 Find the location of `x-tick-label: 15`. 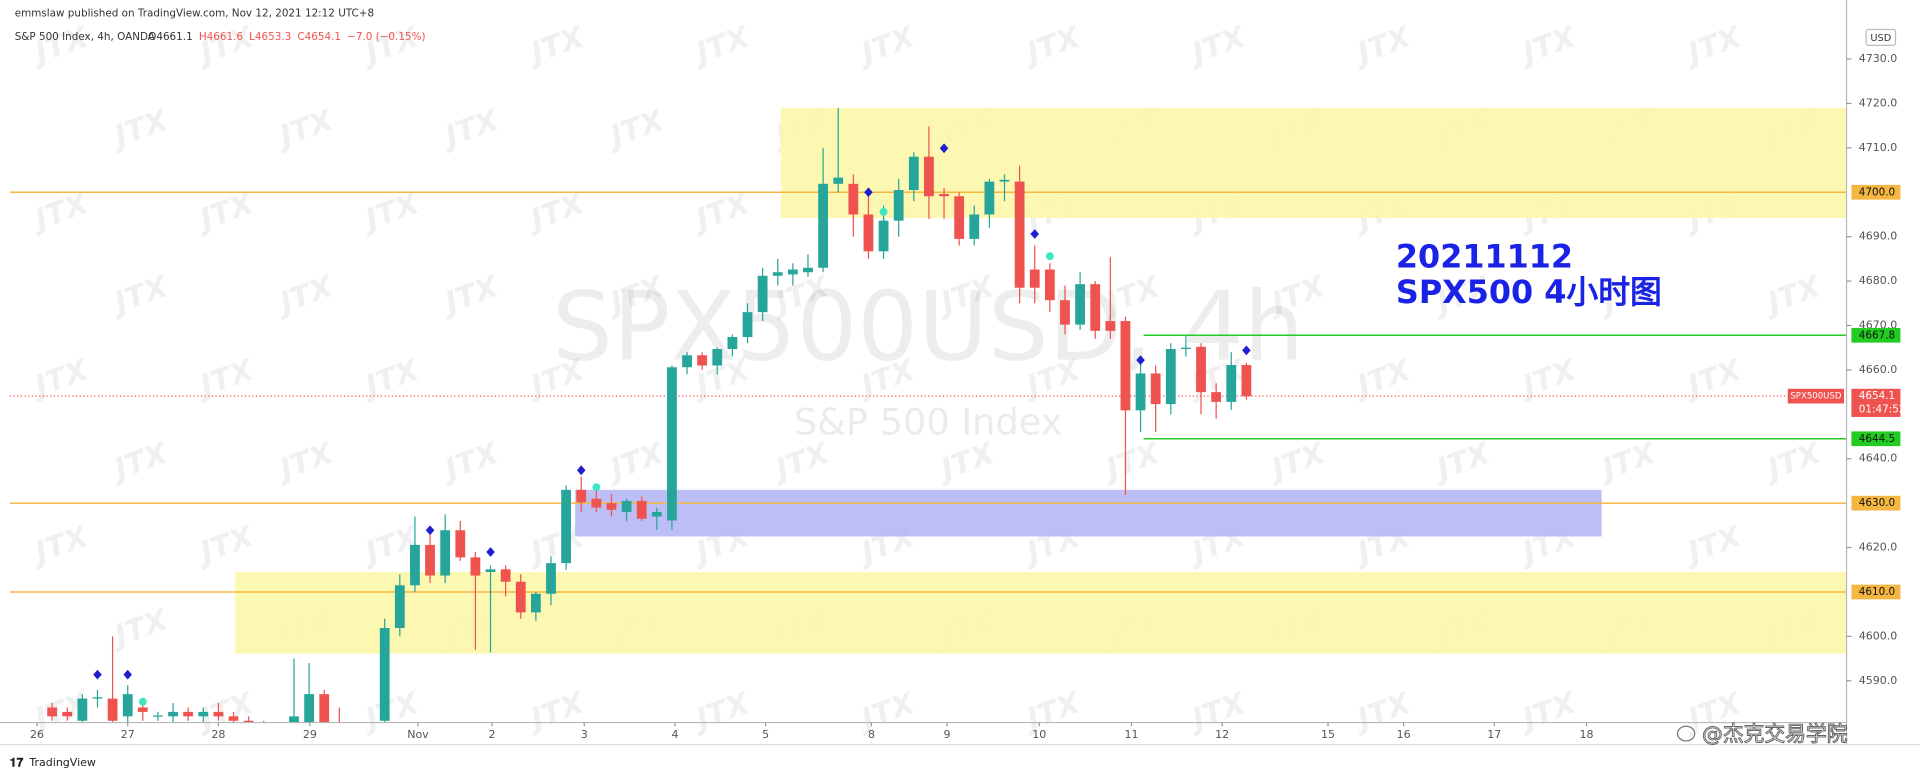

x-tick-label: 15 is located at coordinates (1328, 734).